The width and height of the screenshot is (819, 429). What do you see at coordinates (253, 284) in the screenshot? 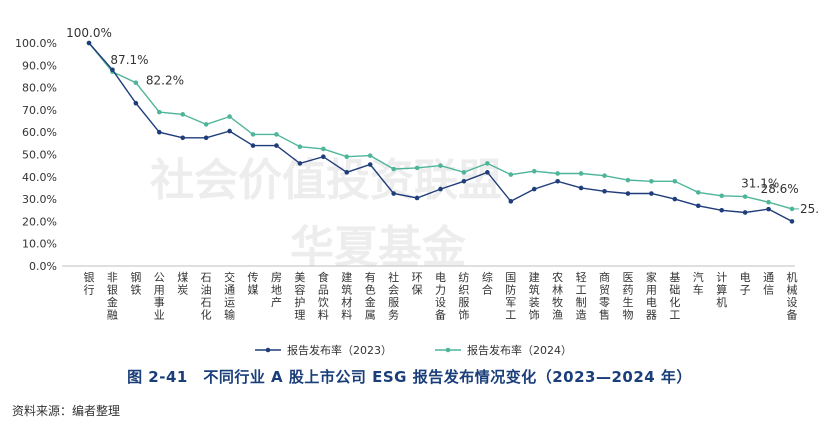
I see `x-category-label: 传媒` at bounding box center [253, 284].